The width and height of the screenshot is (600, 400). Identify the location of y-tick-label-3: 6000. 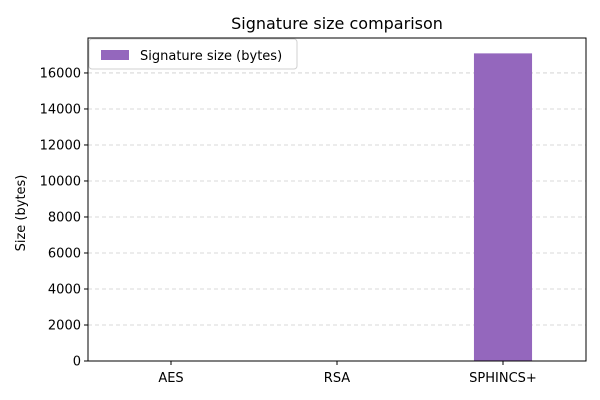
(64, 253).